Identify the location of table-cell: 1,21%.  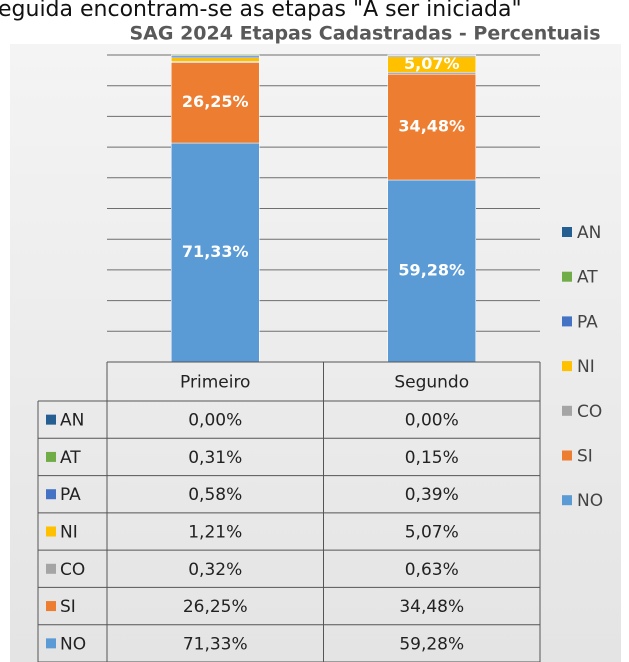
(215, 533).